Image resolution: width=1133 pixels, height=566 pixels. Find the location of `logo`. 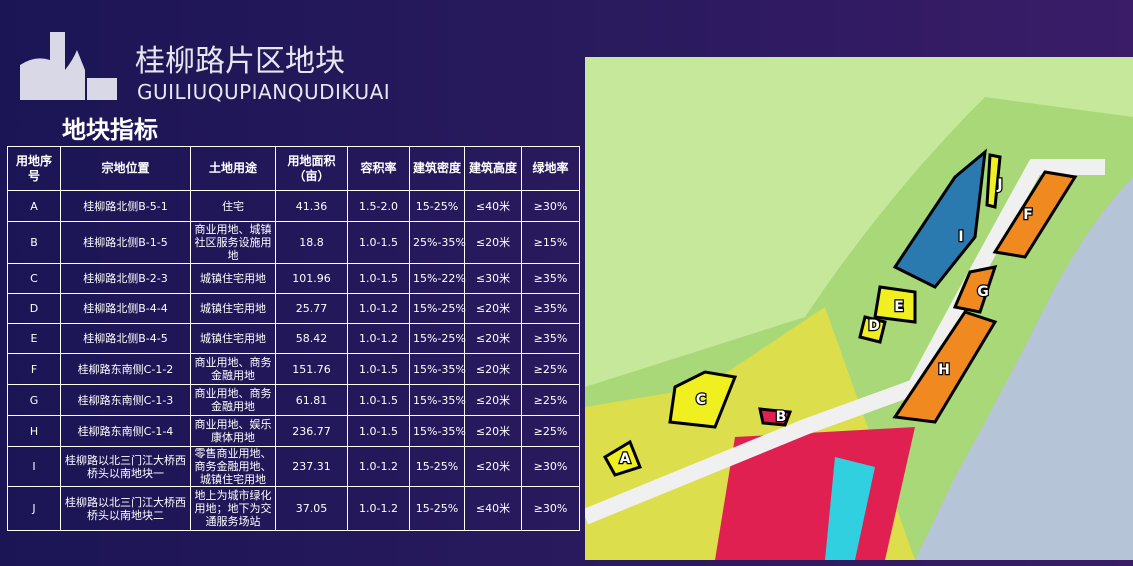

logo is located at coordinates (68, 66).